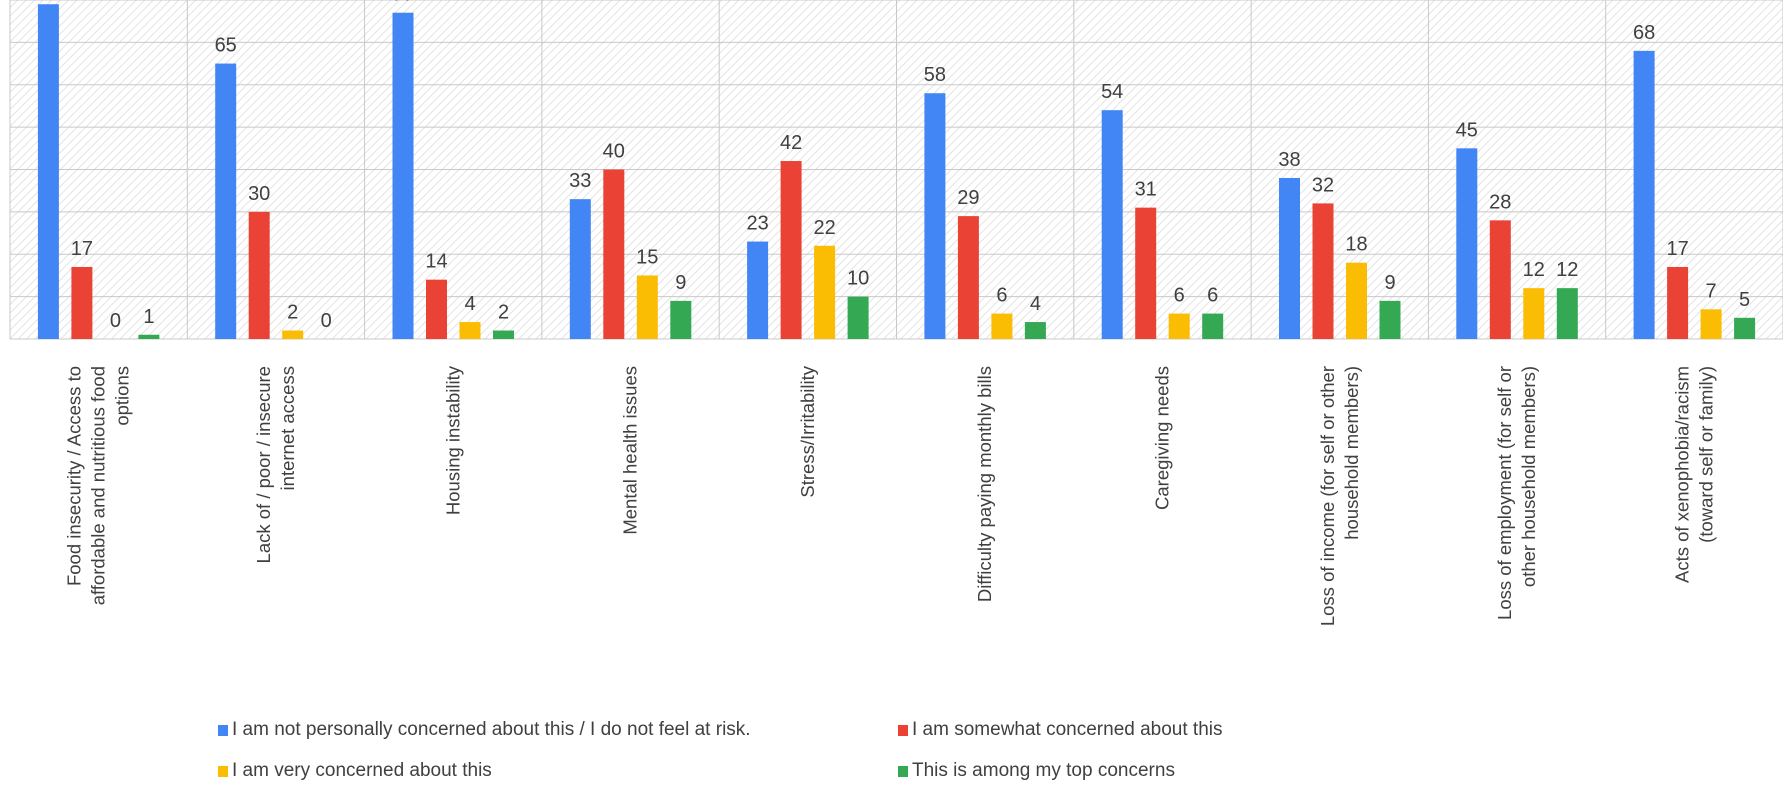 Image resolution: width=1783 pixels, height=788 pixels. What do you see at coordinates (614, 152) in the screenshot?
I see `data-label: 40` at bounding box center [614, 152].